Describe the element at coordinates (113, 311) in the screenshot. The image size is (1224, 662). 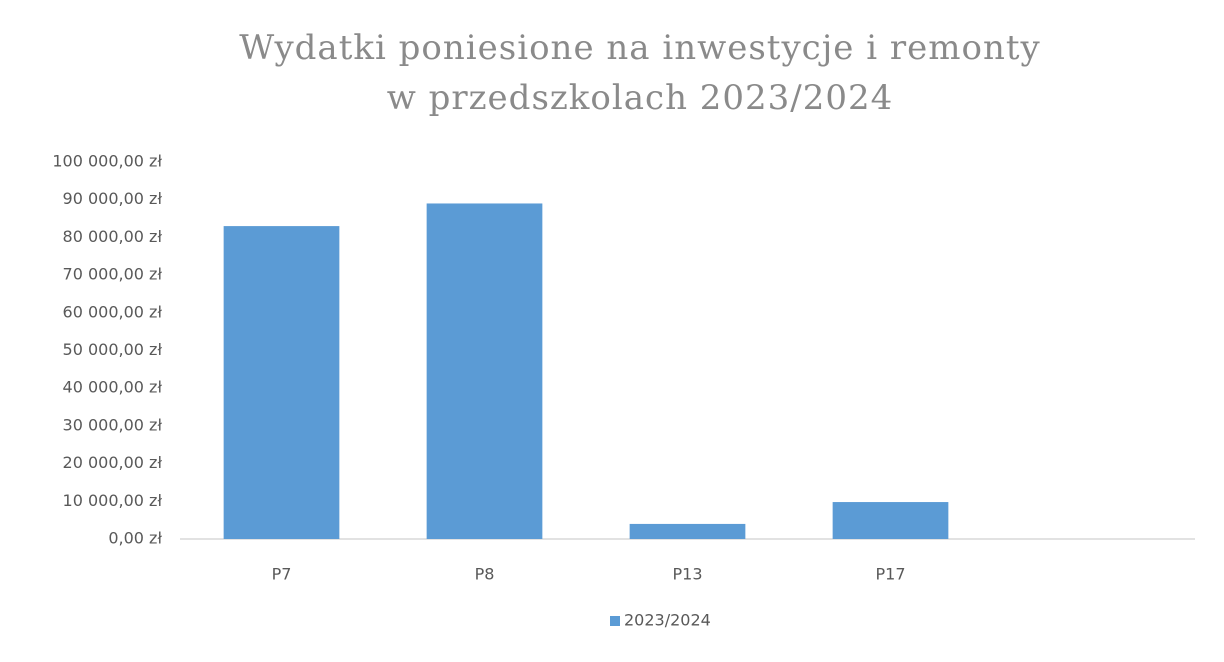
I see `y-tick-label: 60 000,00 zł` at that location.